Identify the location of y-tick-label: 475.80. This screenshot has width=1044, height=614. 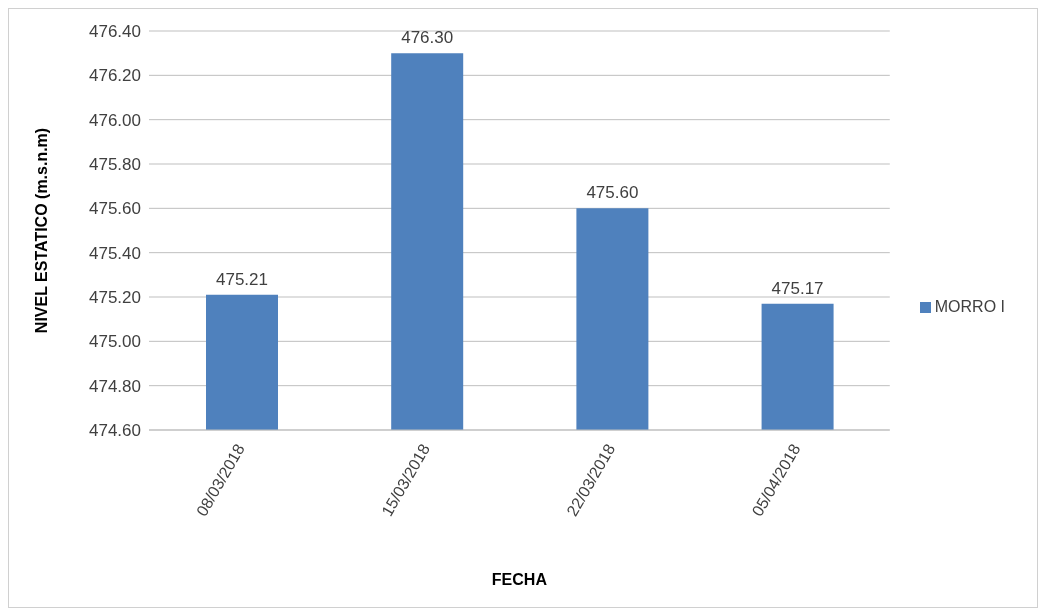
(115, 165).